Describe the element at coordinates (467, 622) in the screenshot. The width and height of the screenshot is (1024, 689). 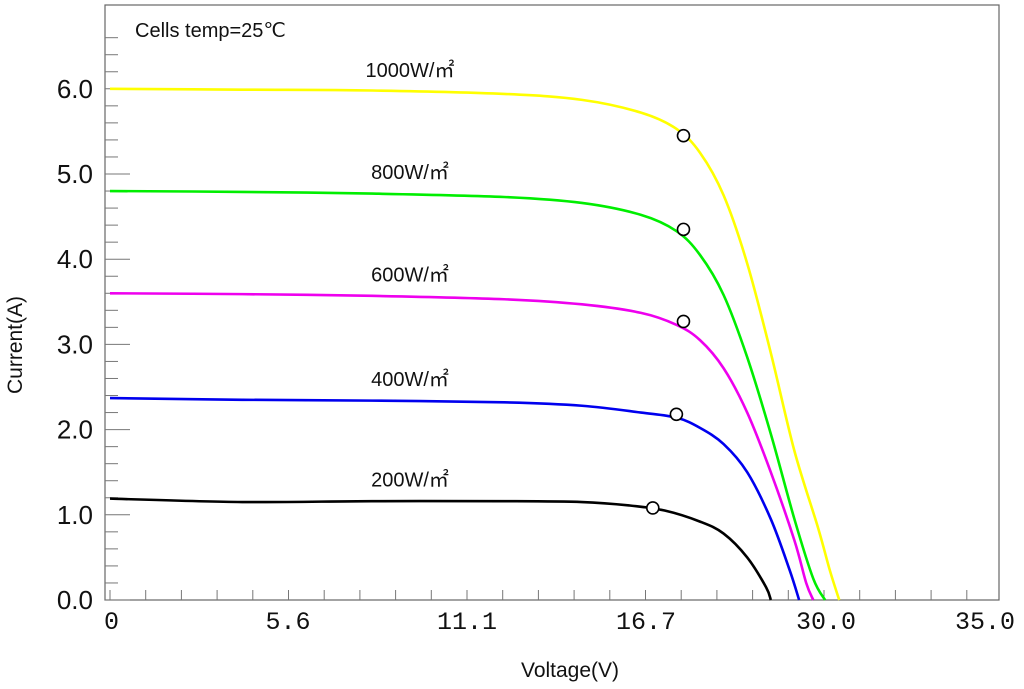
I see `x-tick-label: 11.1` at that location.